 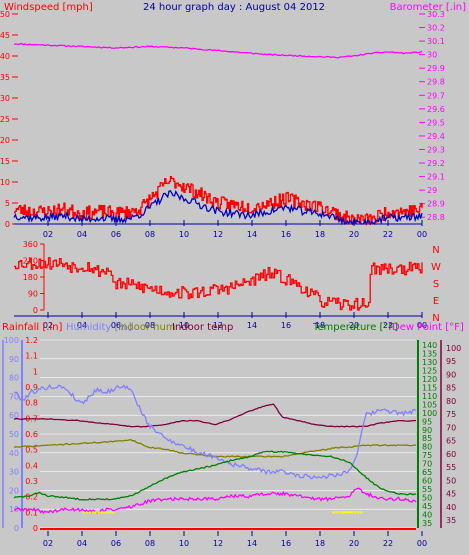 What do you see at coordinates (427, 506) in the screenshot?
I see `temperature-tick-label: 45` at bounding box center [427, 506].